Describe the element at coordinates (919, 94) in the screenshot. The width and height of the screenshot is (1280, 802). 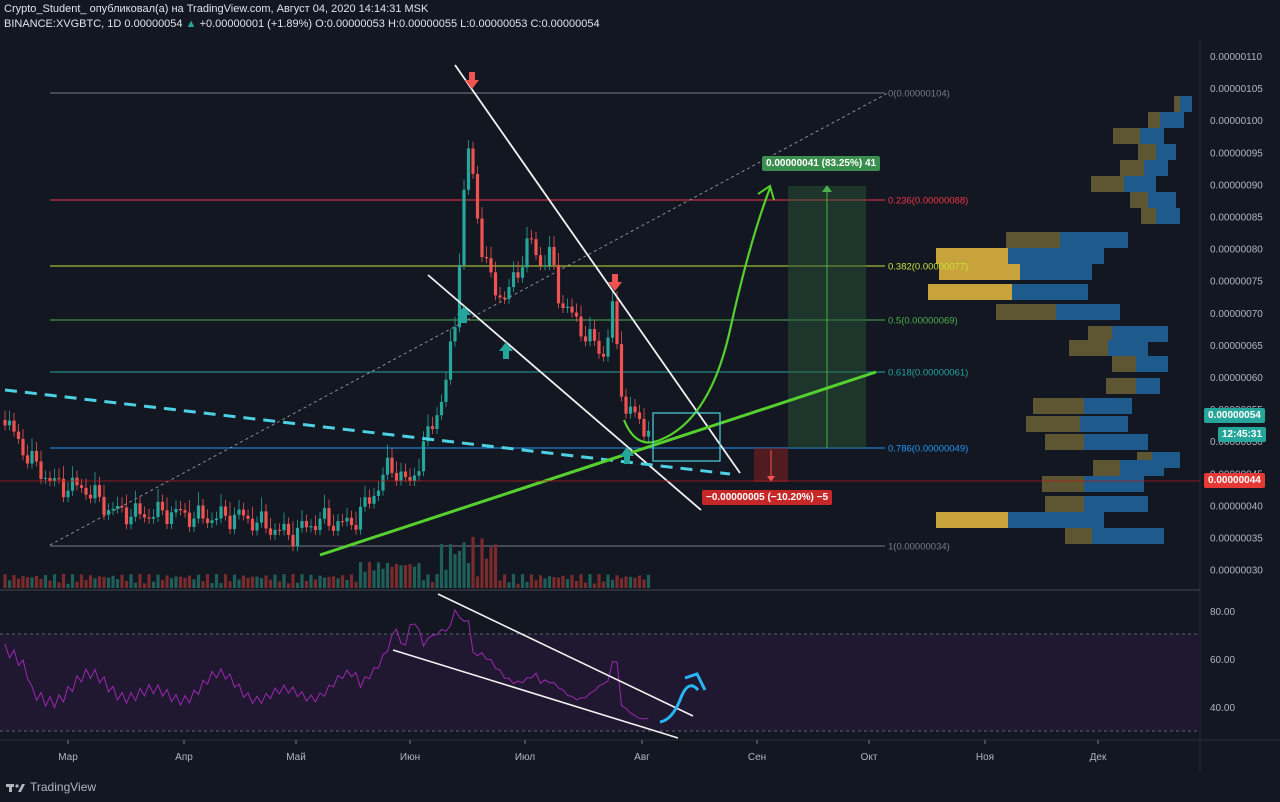
I see `fib-level-label: 0(0.00000104)` at that location.